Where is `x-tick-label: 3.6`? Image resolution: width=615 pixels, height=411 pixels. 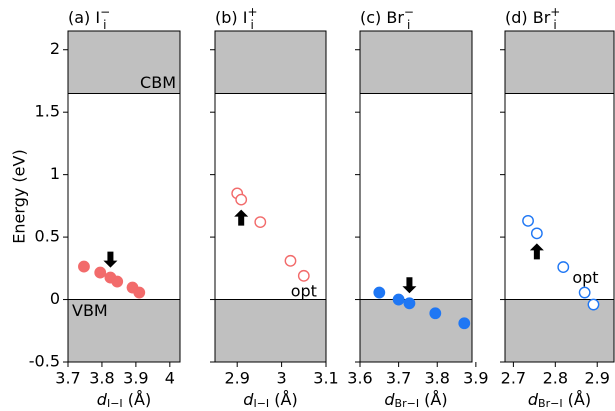
x-tick-label: 3.6 is located at coordinates (359, 378).